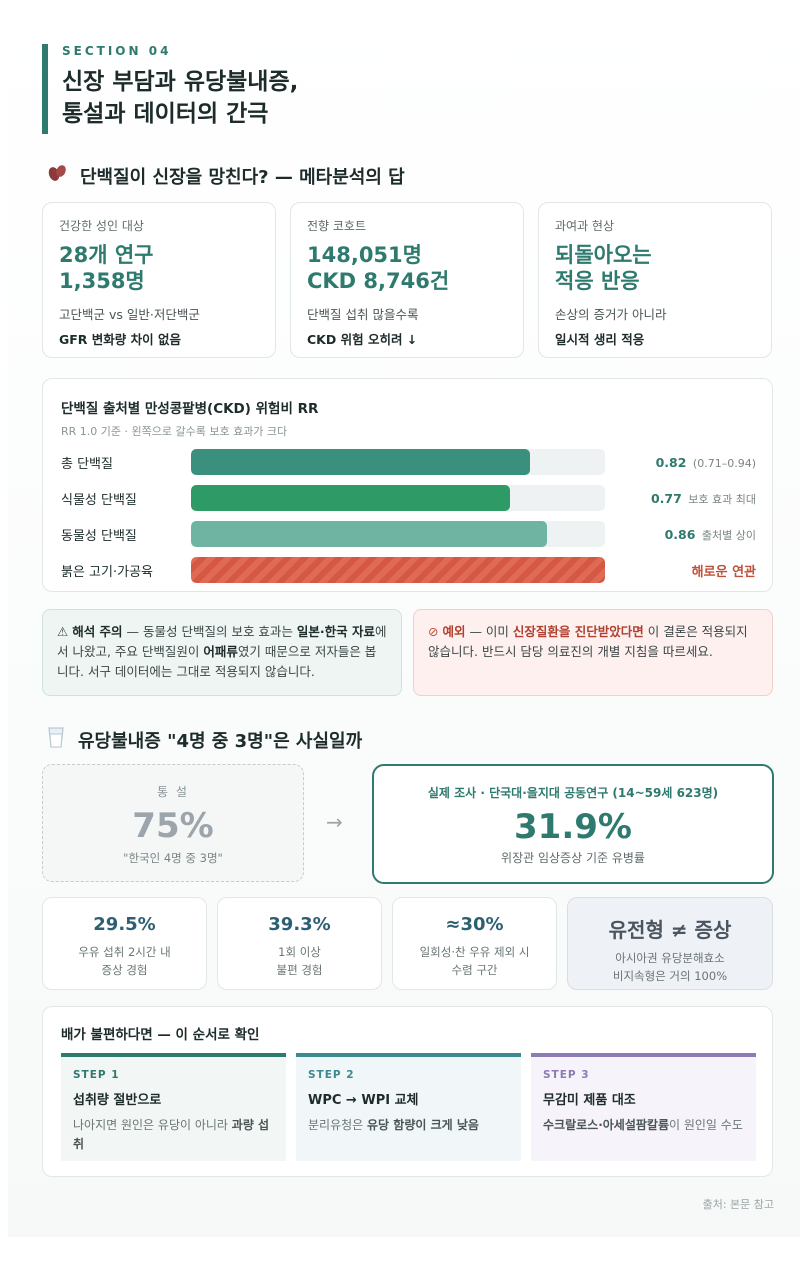 The height and width of the screenshot is (1261, 800). I want to click on chart-bar-row: 동물성 단백질 0.86 출처별 상이, so click(408, 534).